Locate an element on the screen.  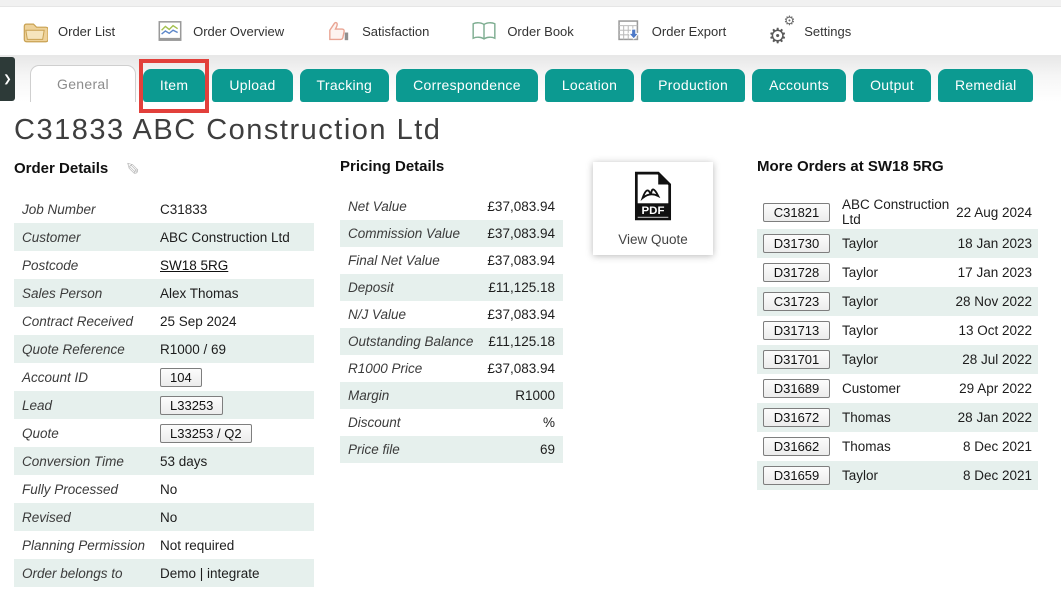
table-row: Conversion Time 53 days is located at coordinates (164, 461).